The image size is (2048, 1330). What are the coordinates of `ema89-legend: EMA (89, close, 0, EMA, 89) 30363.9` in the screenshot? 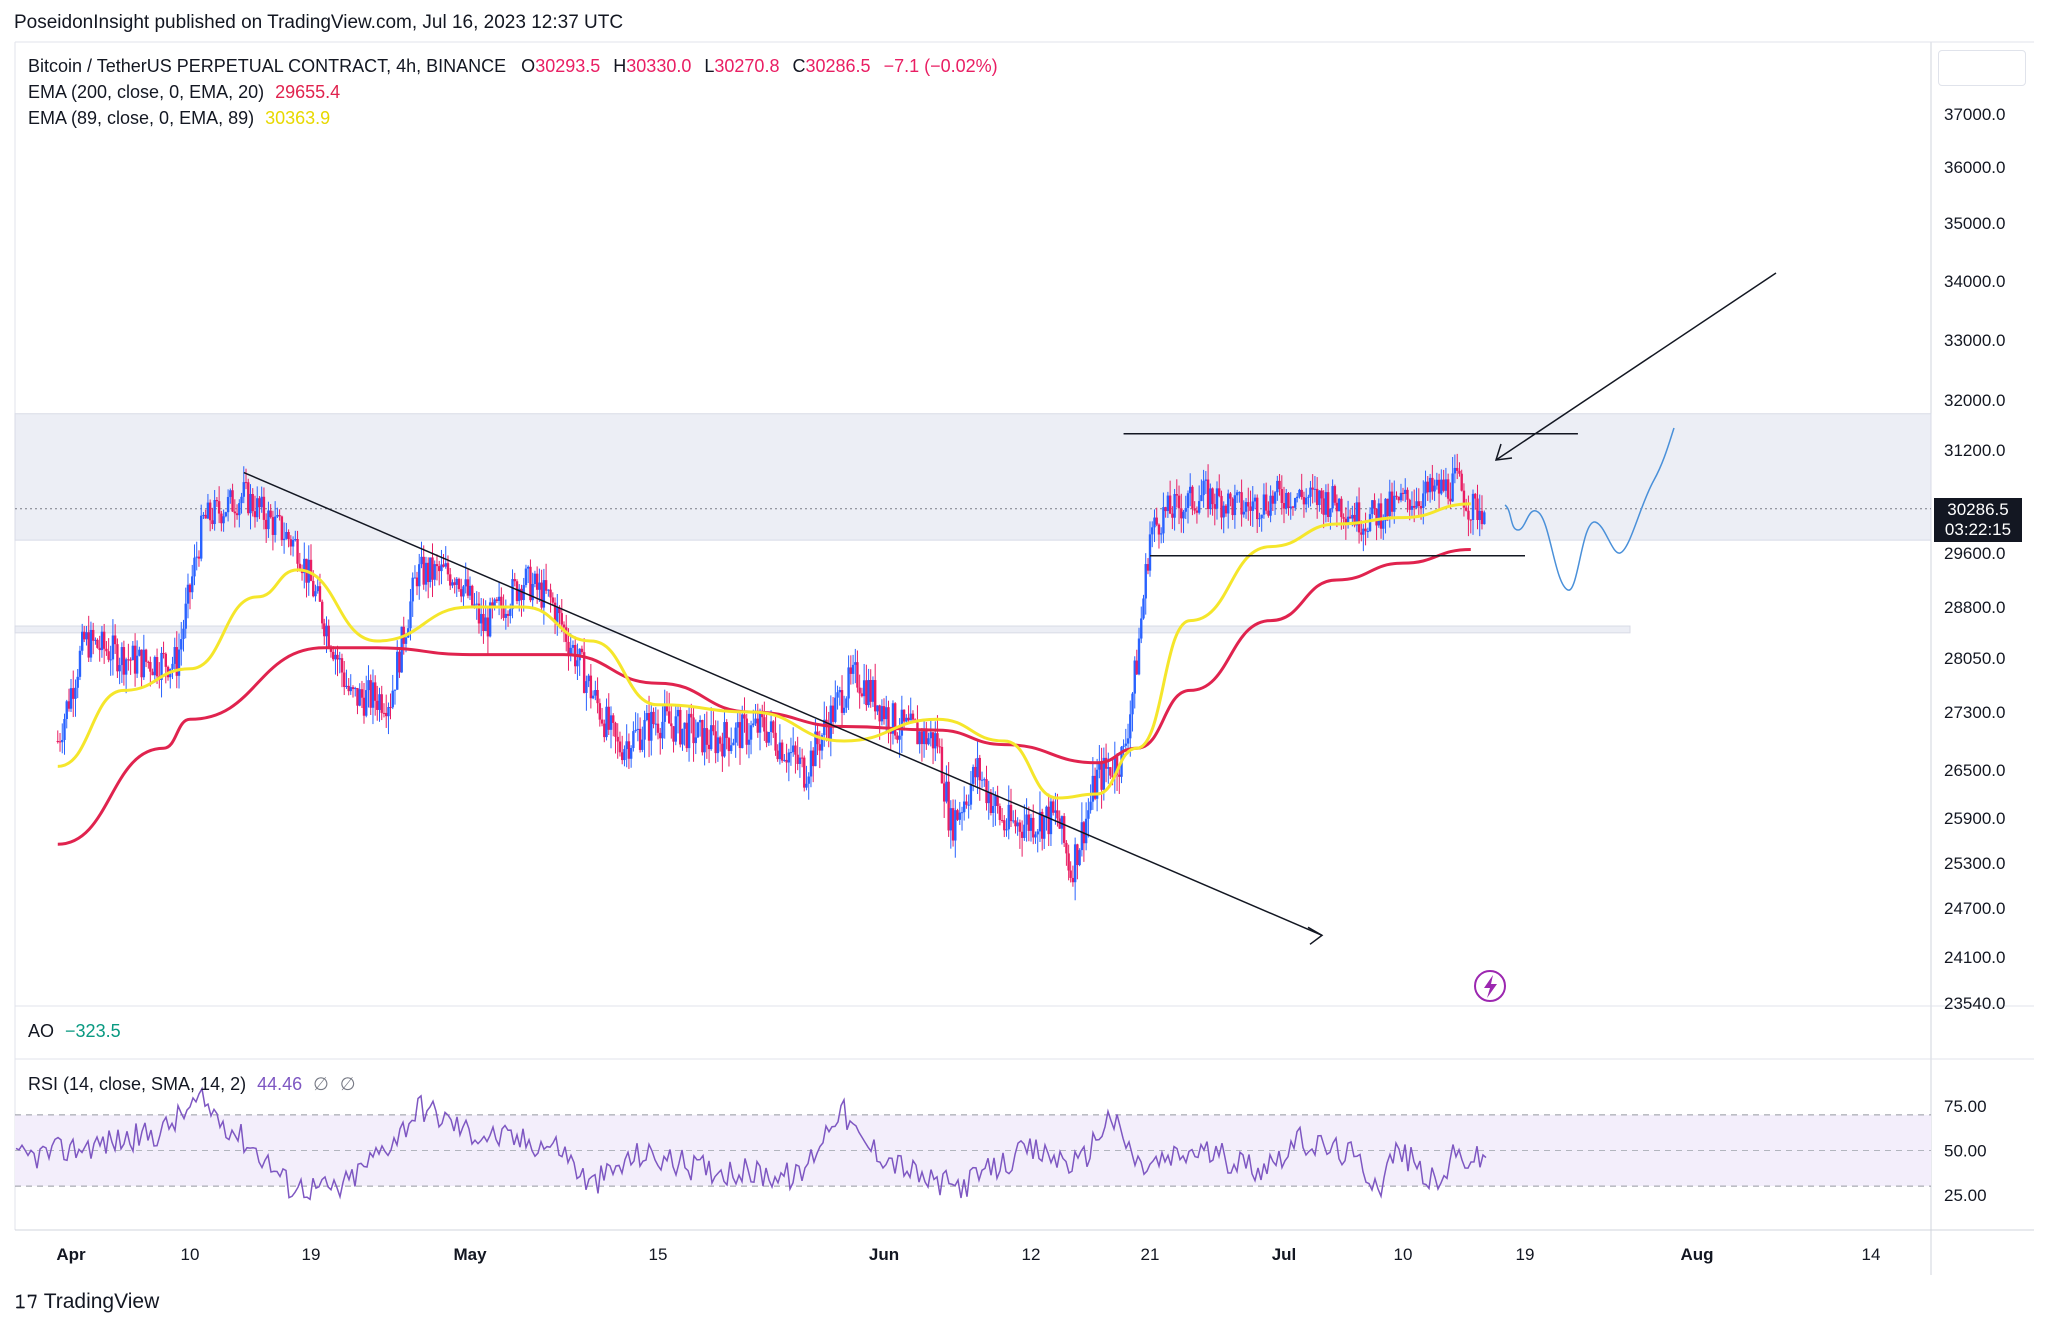 It's located at (179, 118).